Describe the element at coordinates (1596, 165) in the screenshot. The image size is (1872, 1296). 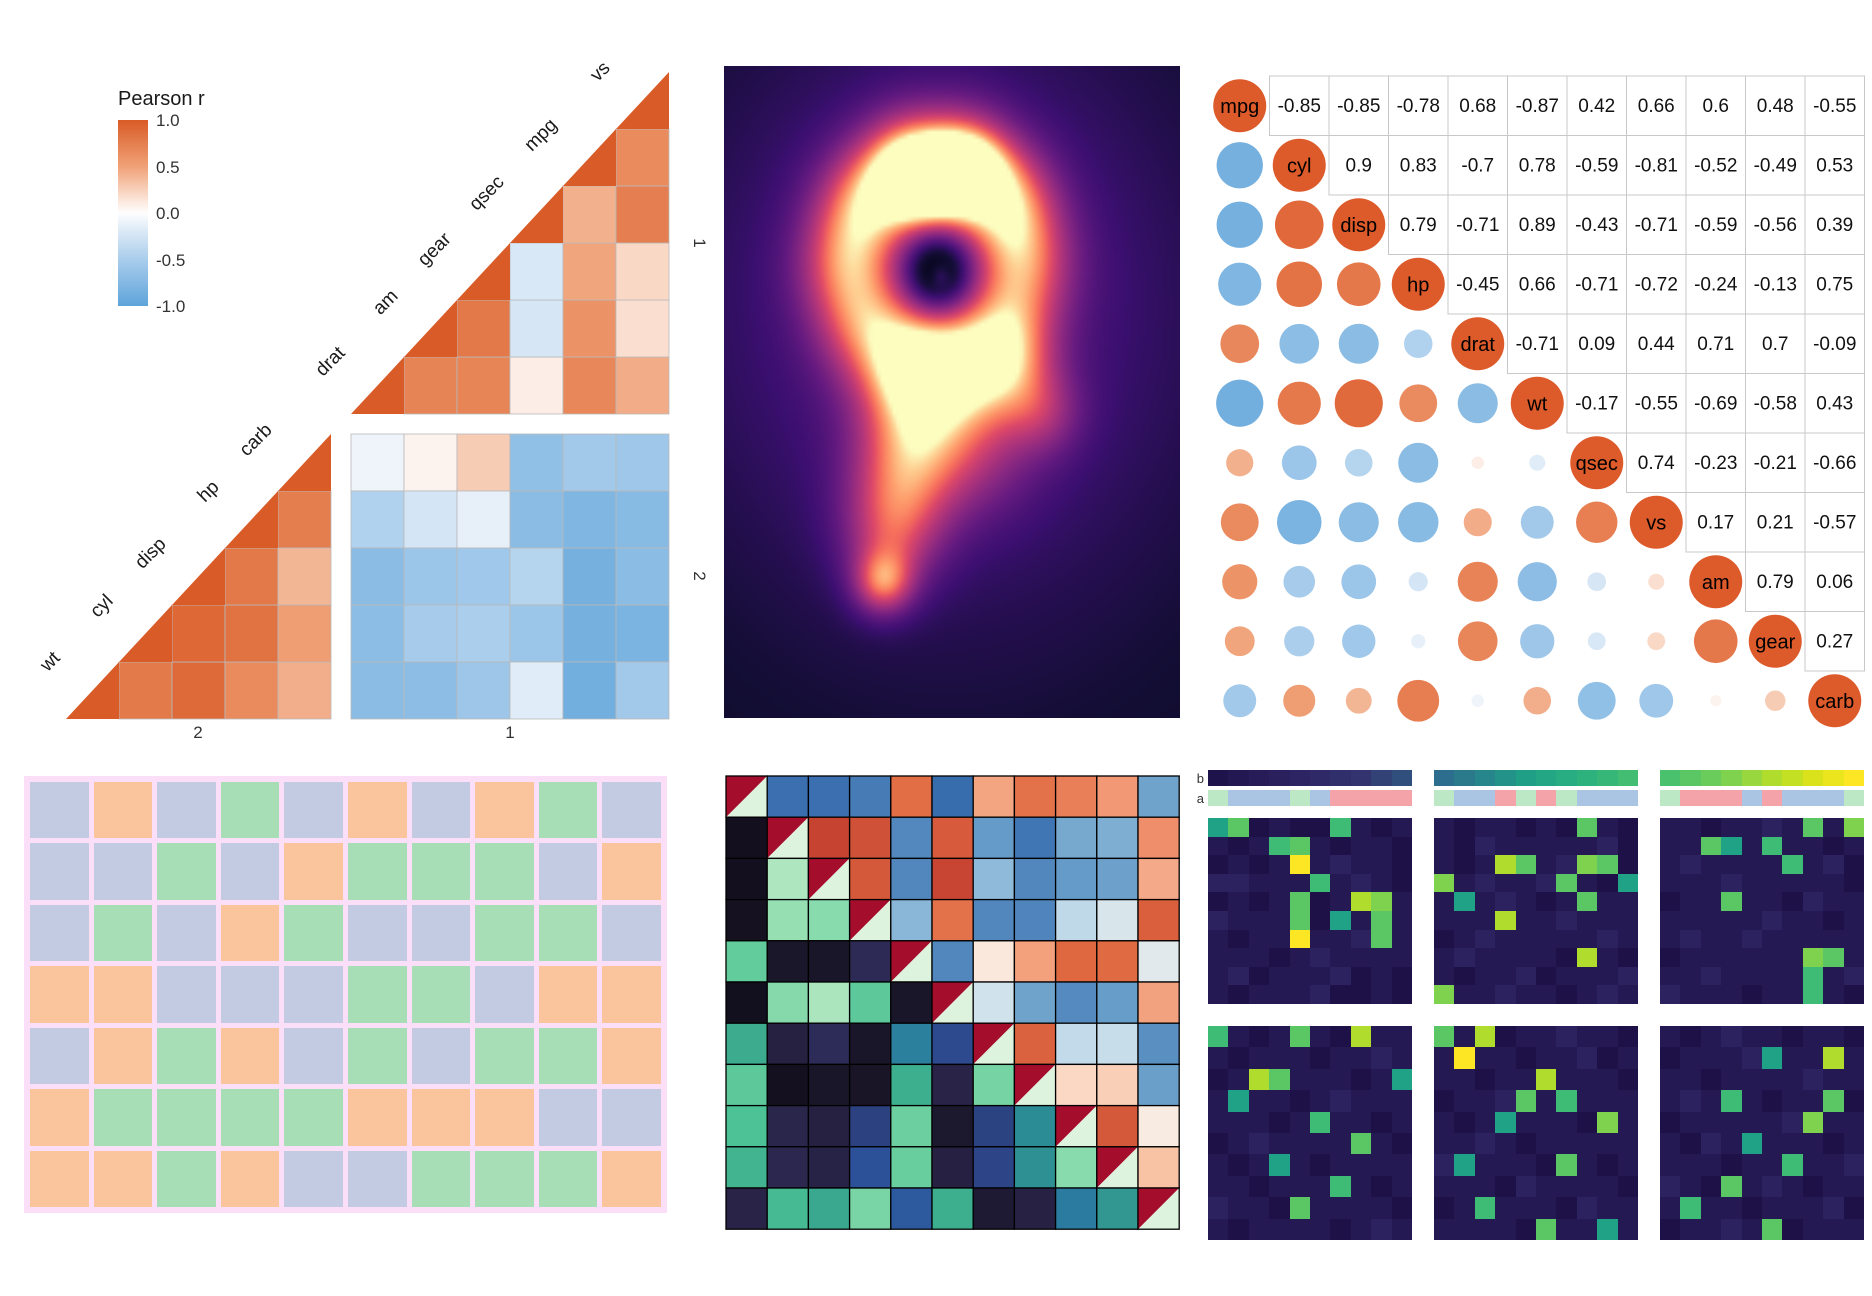
I see `svg-text: -0.59` at that location.